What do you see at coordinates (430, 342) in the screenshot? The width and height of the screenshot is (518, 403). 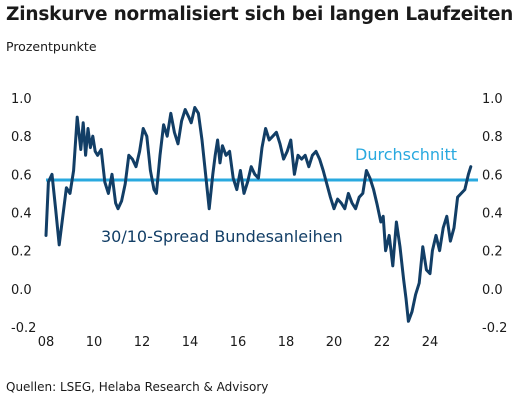 I see `x-tick-label: 24` at bounding box center [430, 342].